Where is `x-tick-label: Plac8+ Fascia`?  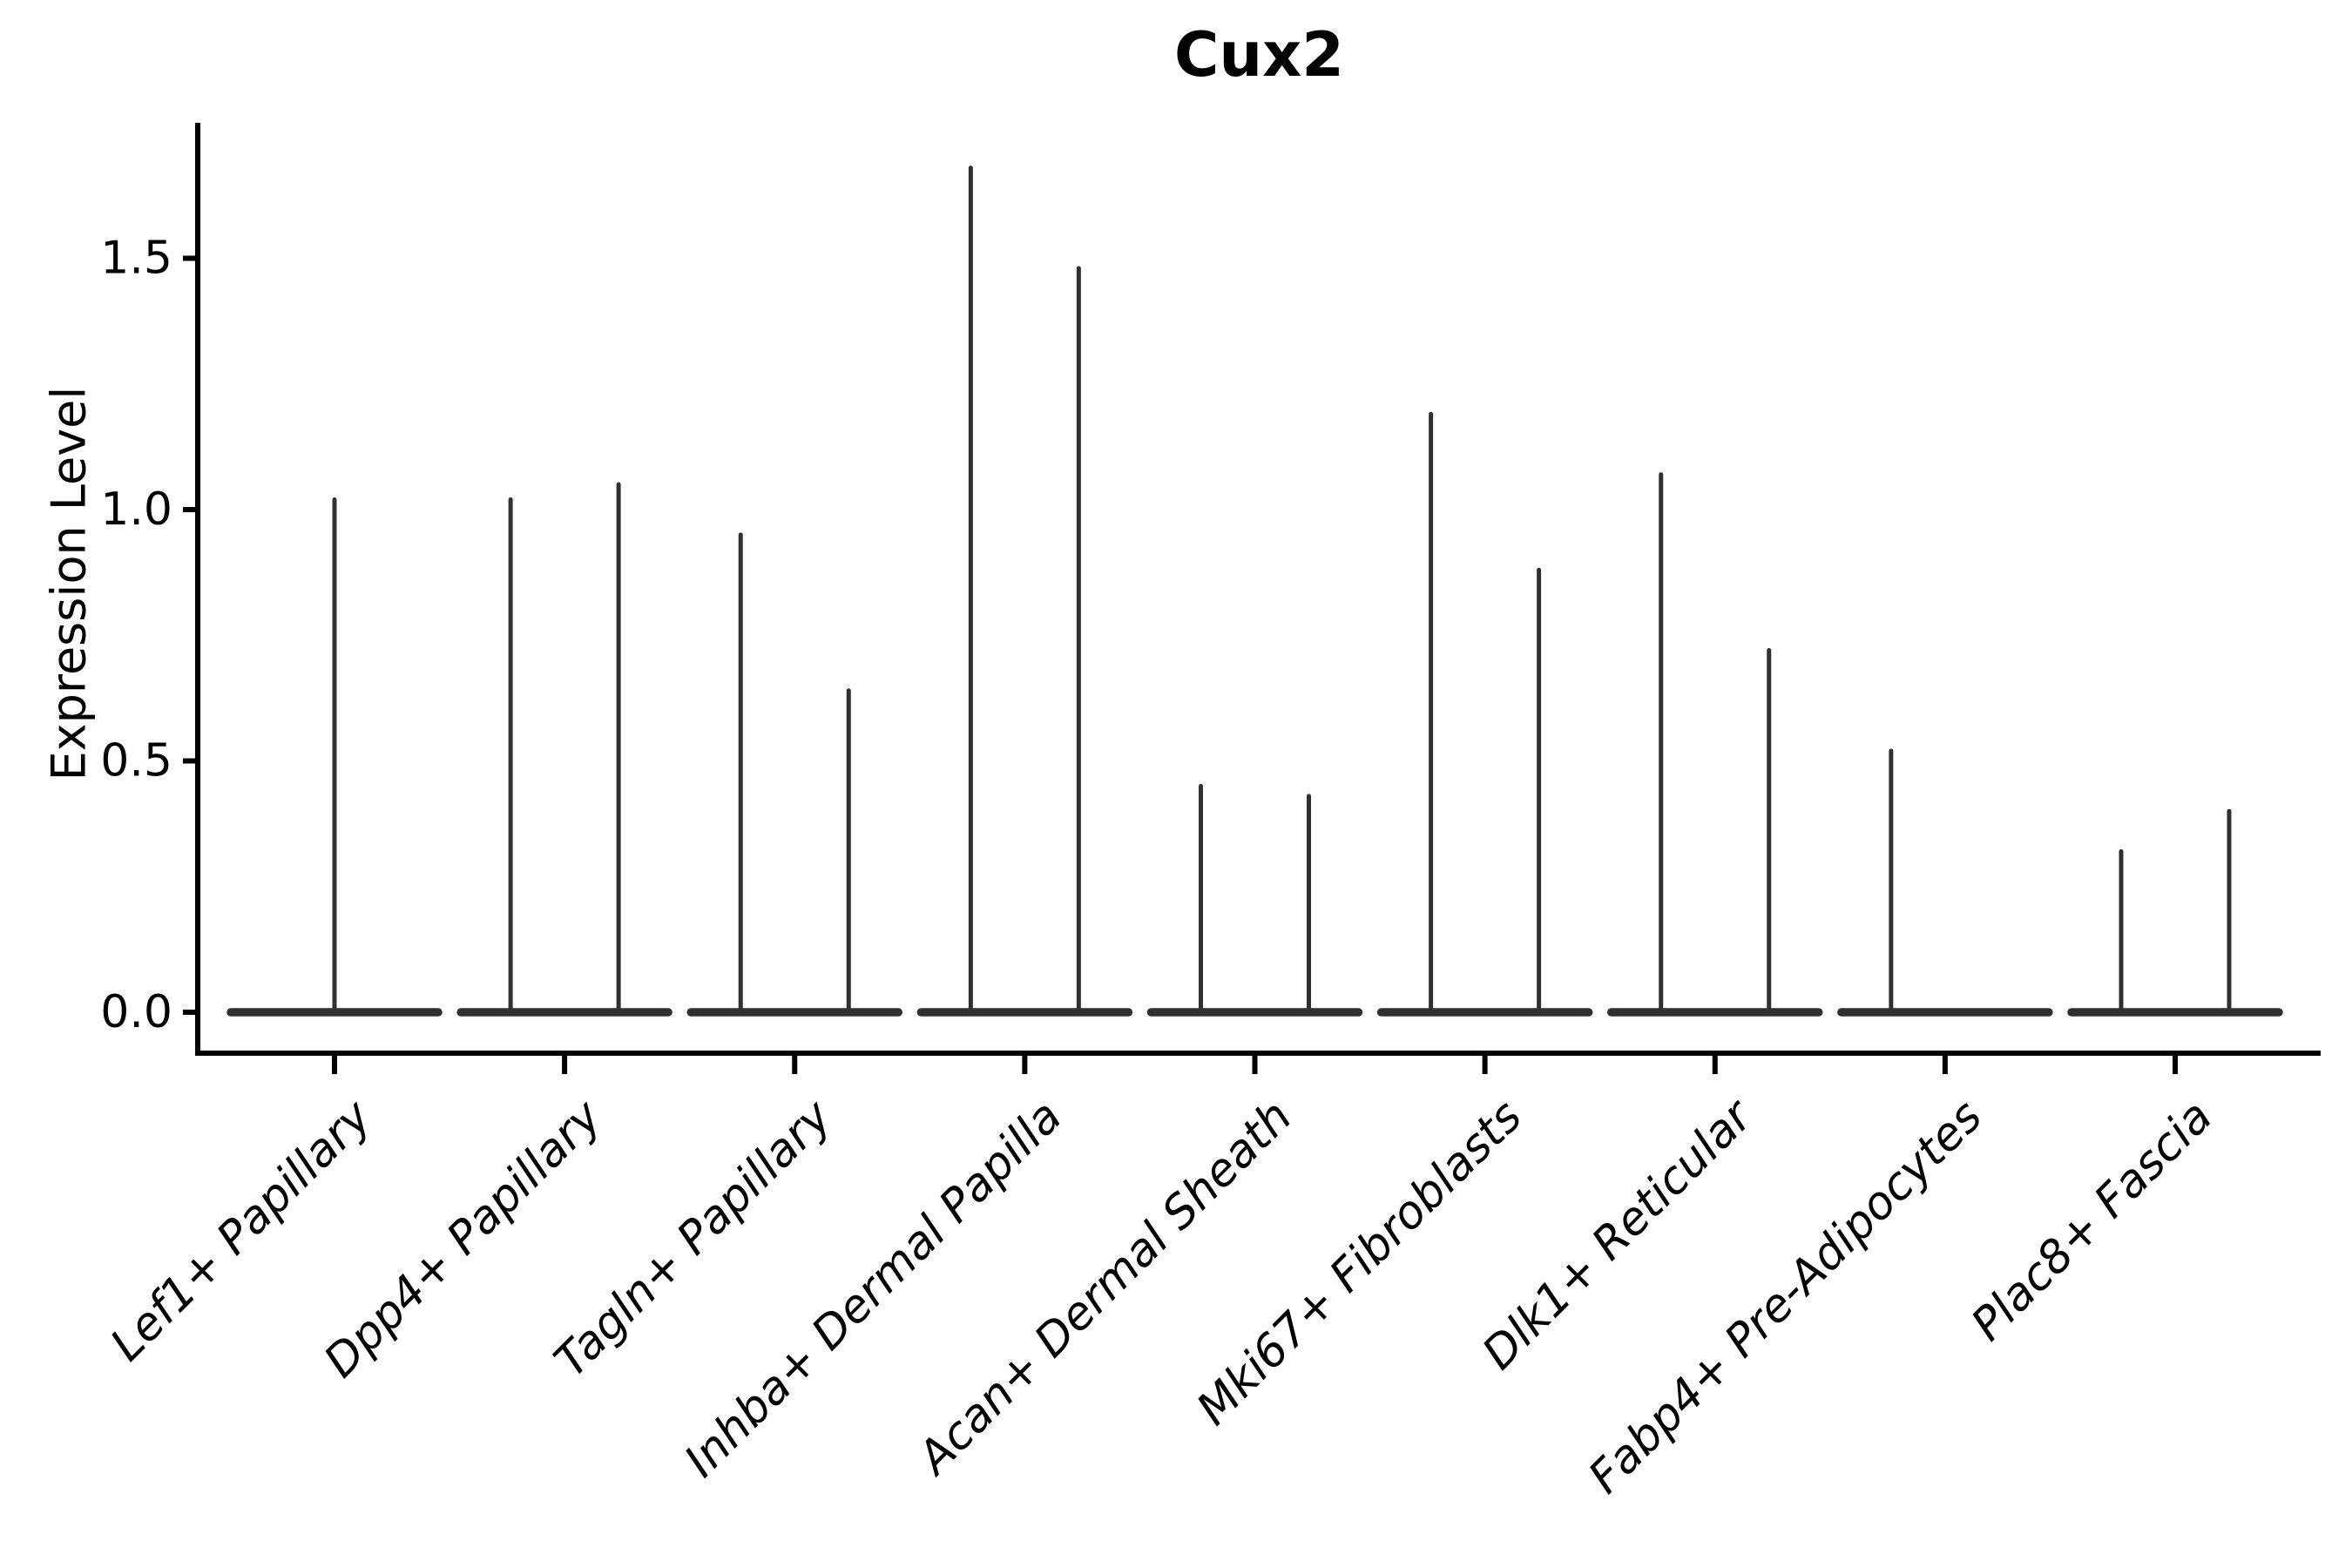
x-tick-label: Plac8+ Fascia is located at coordinates (2092, 1221).